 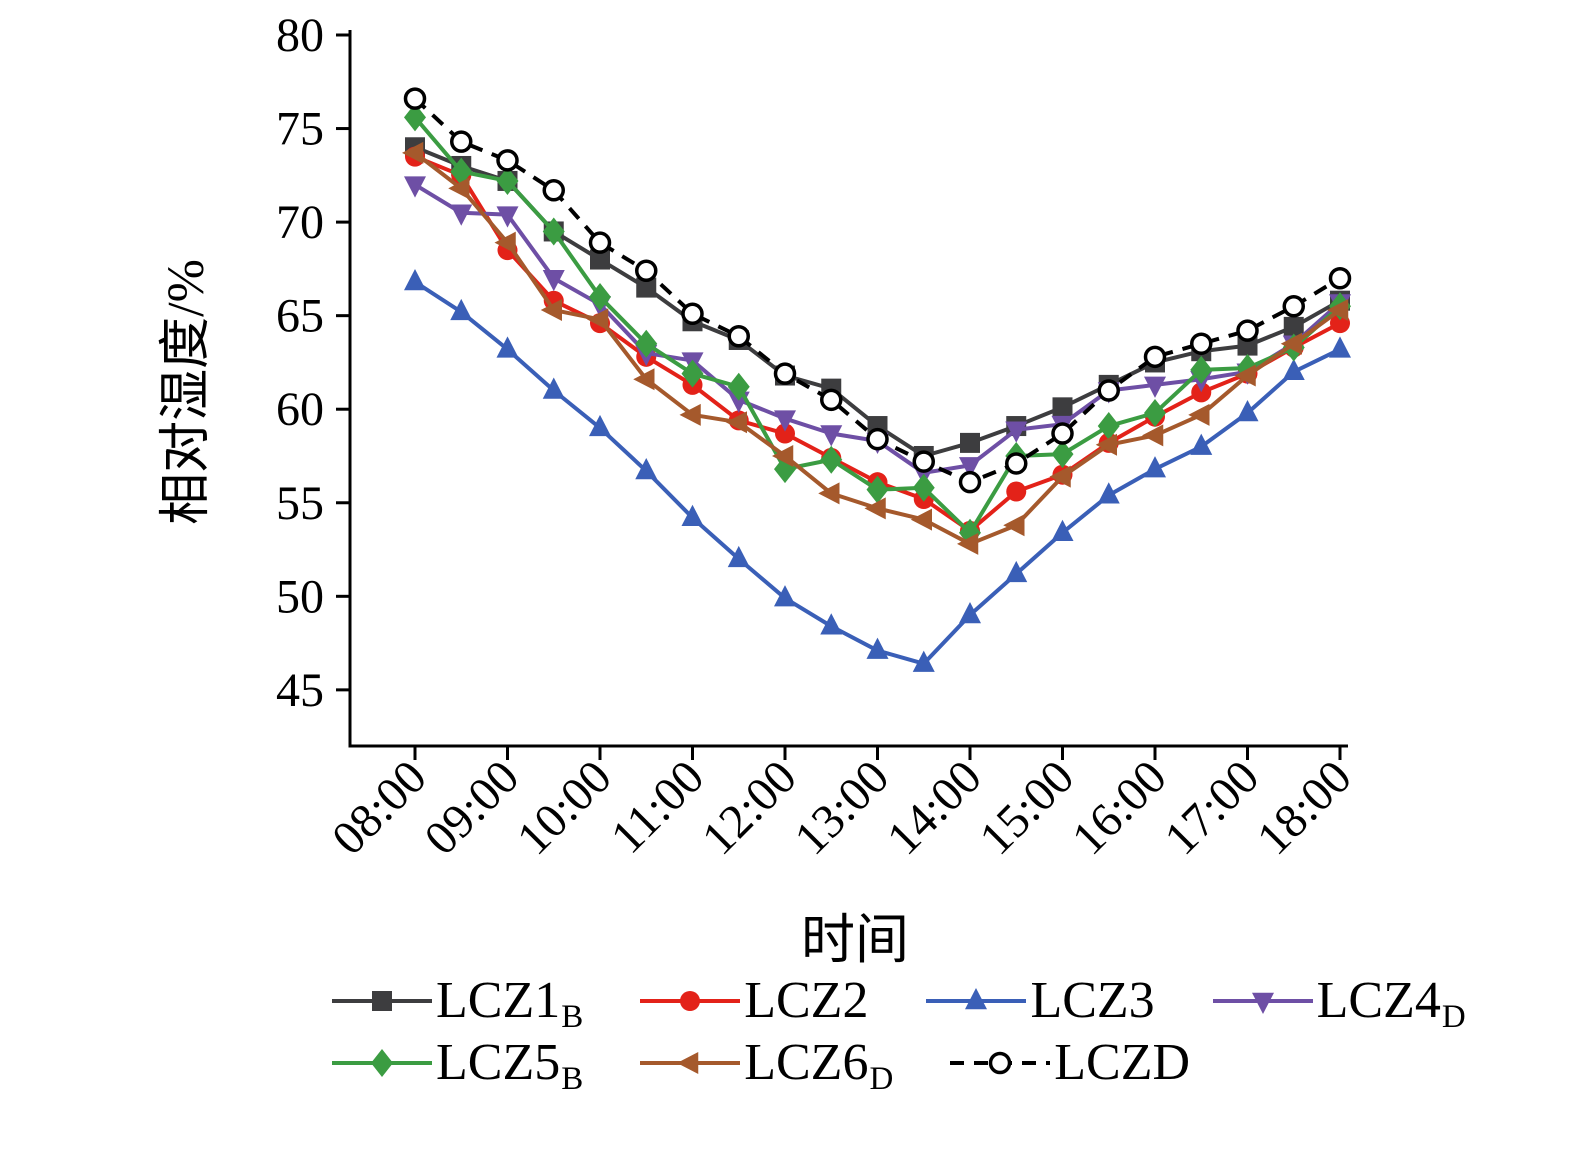 What do you see at coordinates (920, 1003) in the screenshot?
I see `legend-row: LCZ1B LCZ2 LCZ3 LCZ4D` at bounding box center [920, 1003].